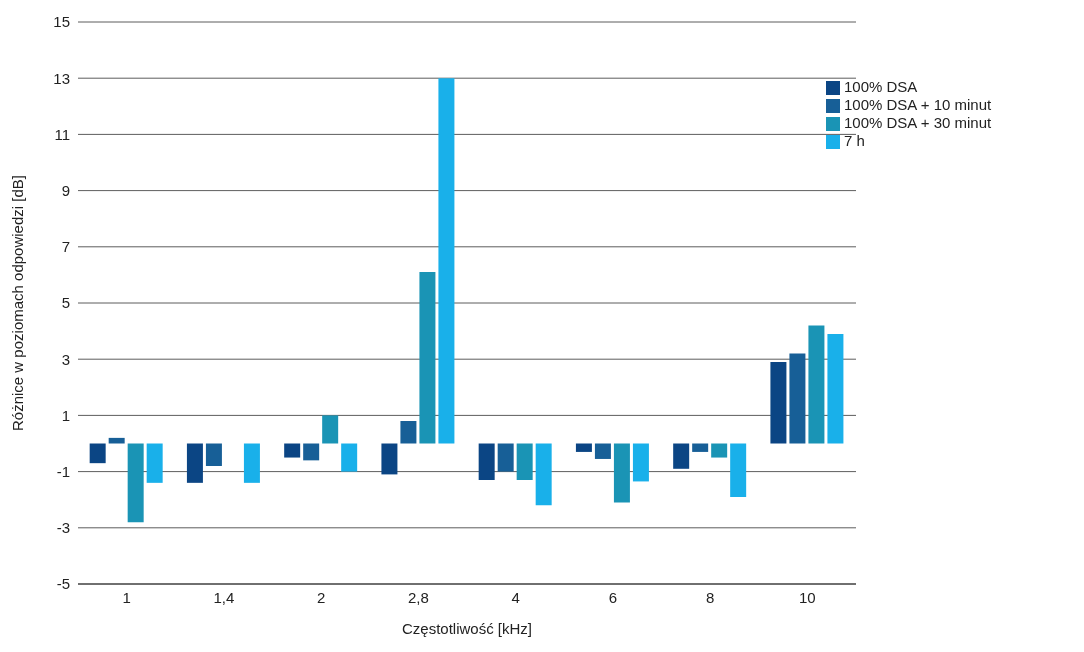 This screenshot has width=1084, height=652. I want to click on y-tick-label: -5, so click(63, 584).